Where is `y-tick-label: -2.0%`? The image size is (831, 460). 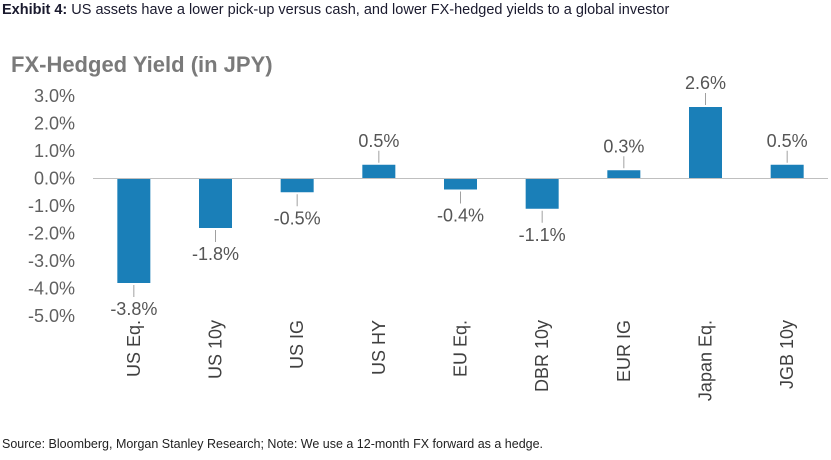 y-tick-label: -2.0% is located at coordinates (51, 234).